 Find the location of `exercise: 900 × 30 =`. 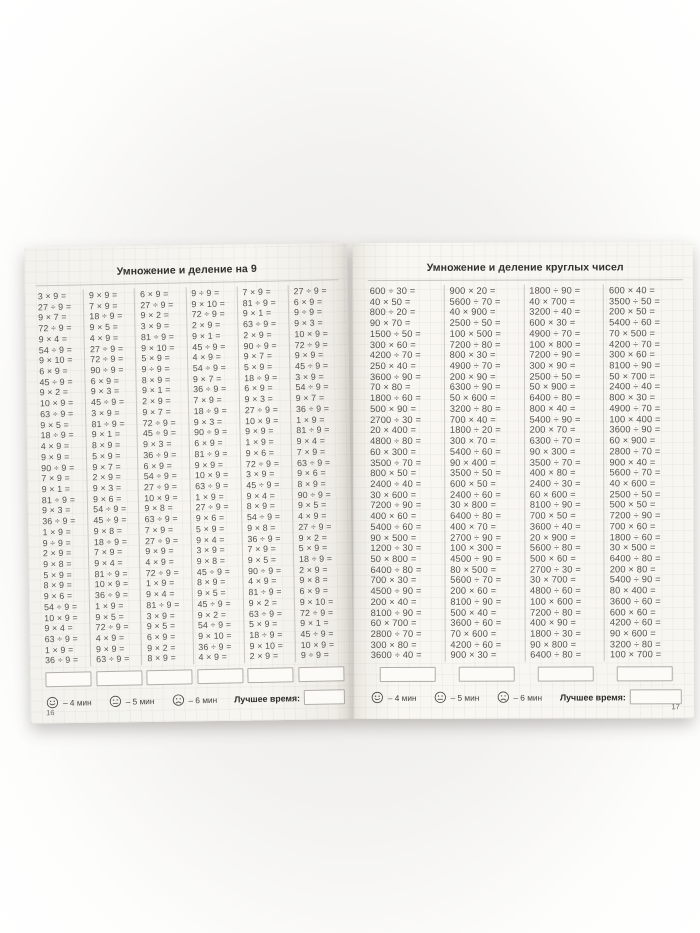

exercise: 900 × 30 = is located at coordinates (473, 655).